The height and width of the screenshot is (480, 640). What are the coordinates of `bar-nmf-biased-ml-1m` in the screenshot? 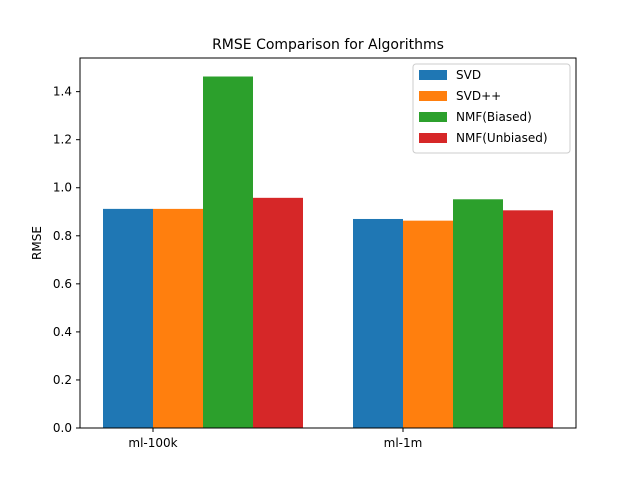 It's located at (478, 313).